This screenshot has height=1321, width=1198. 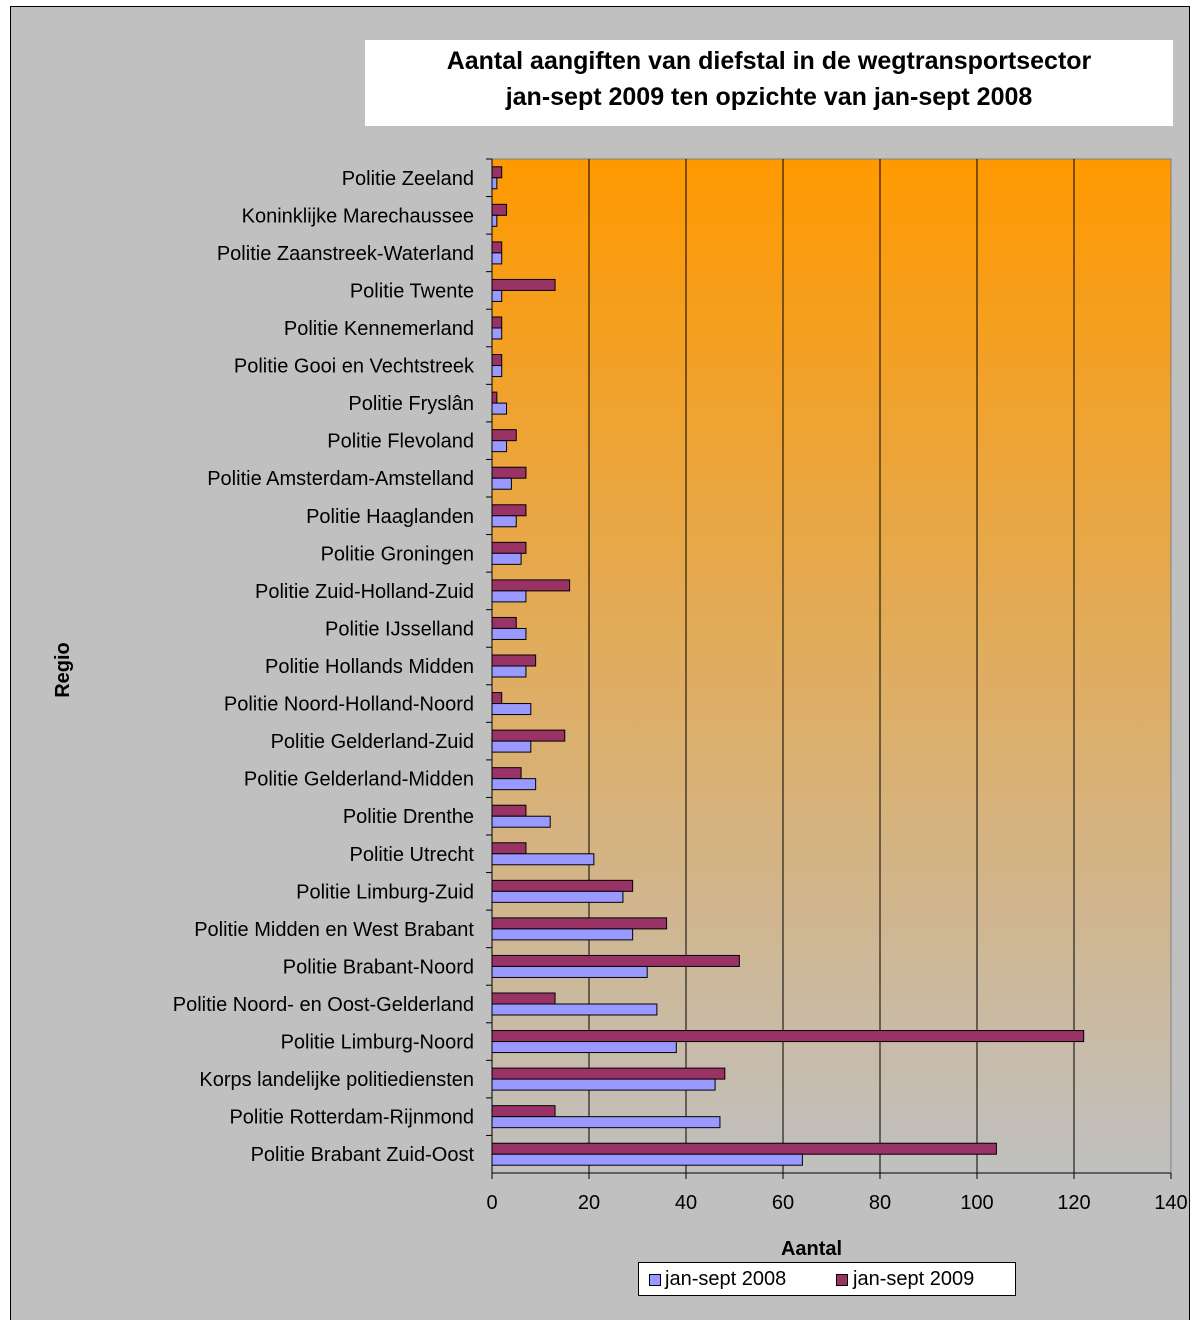 I want to click on x-tick-label: 100, so click(x=976, y=1203).